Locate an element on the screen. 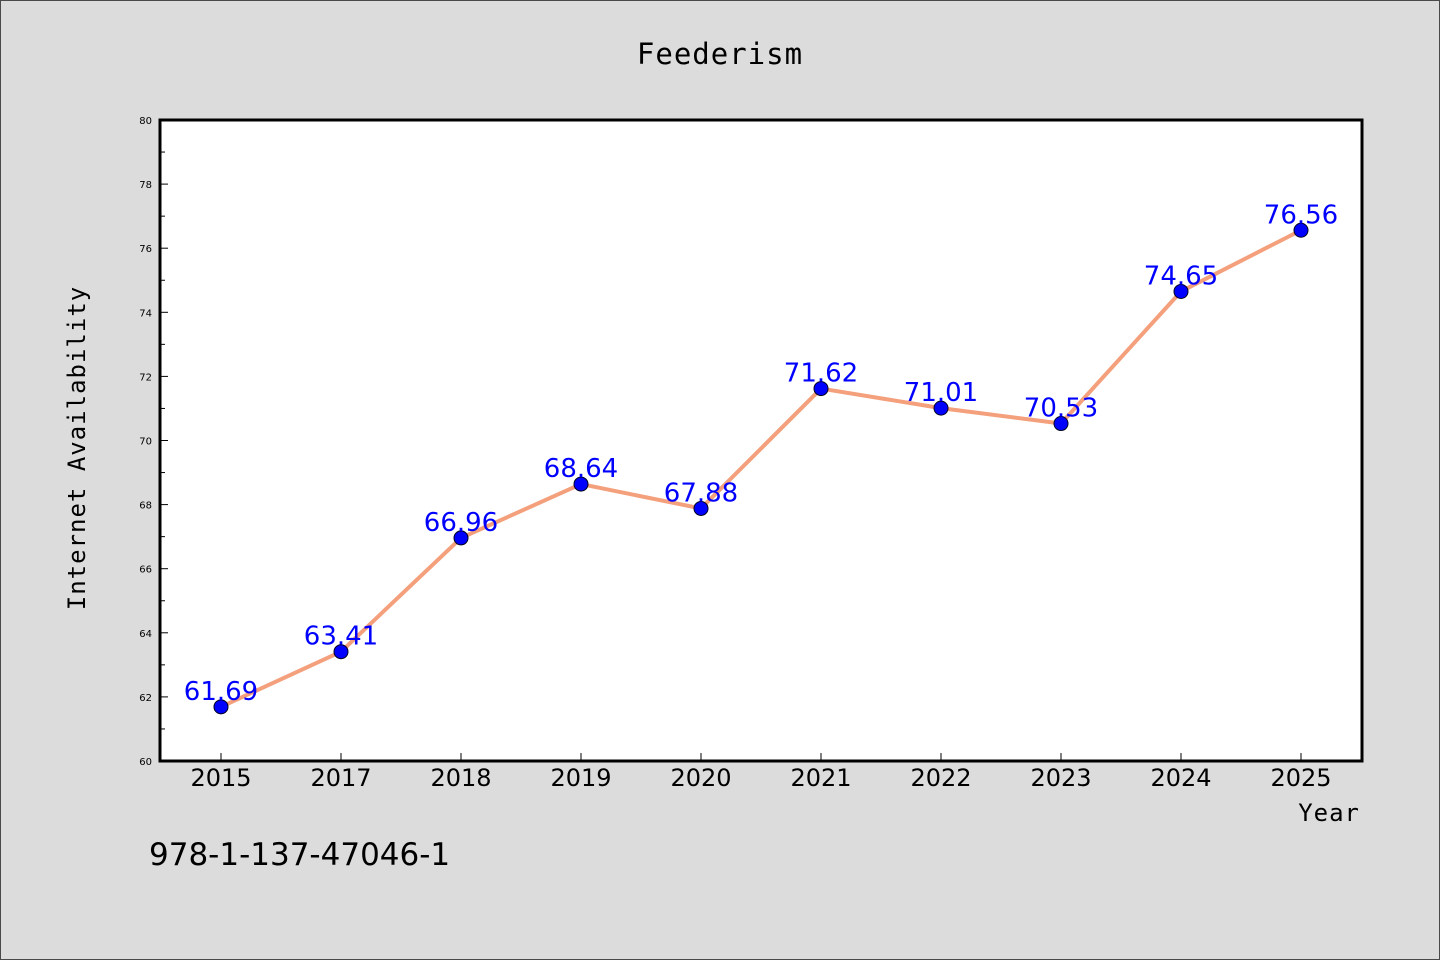 The height and width of the screenshot is (960, 1440). y-tick-label: 78 is located at coordinates (145, 185).